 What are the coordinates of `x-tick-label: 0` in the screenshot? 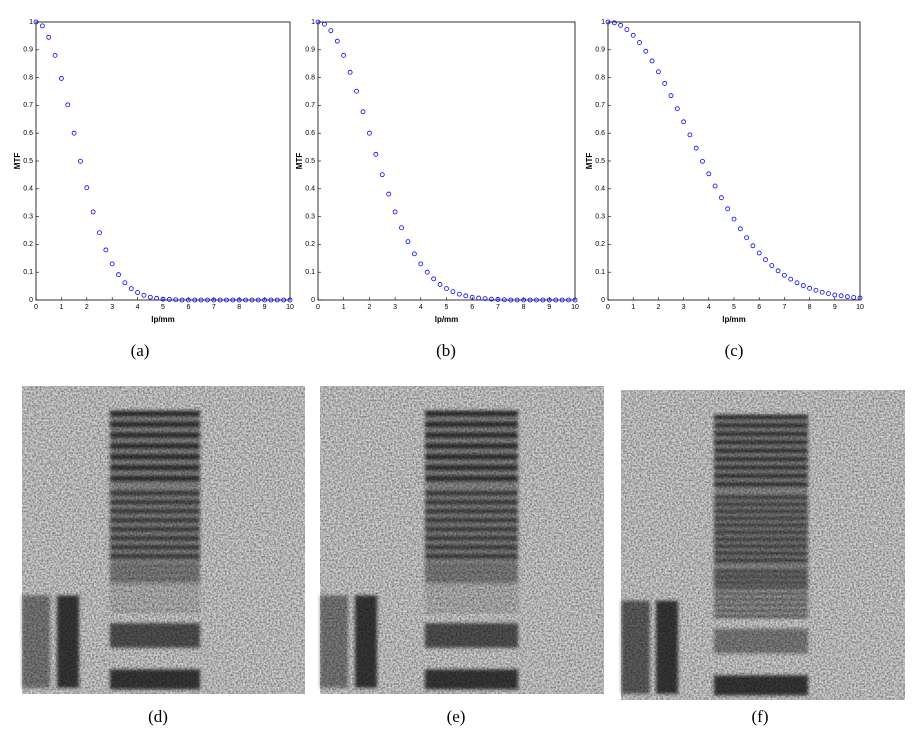 It's located at (318, 307).